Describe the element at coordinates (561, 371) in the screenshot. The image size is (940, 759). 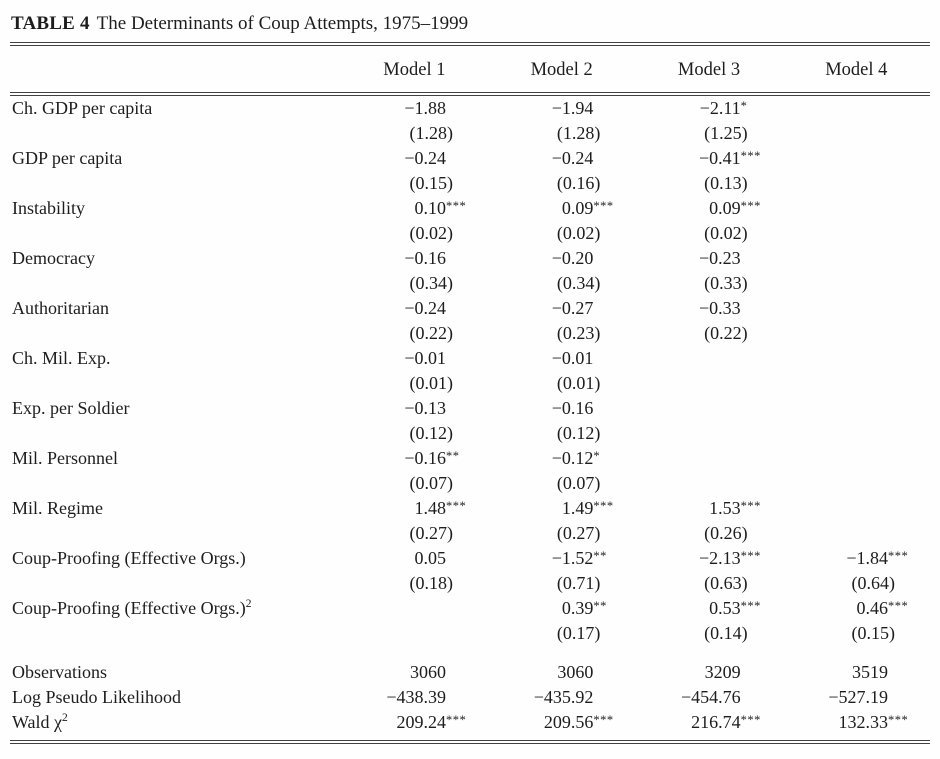
I see `coefficient-cell: −0.01 (0.01)` at that location.